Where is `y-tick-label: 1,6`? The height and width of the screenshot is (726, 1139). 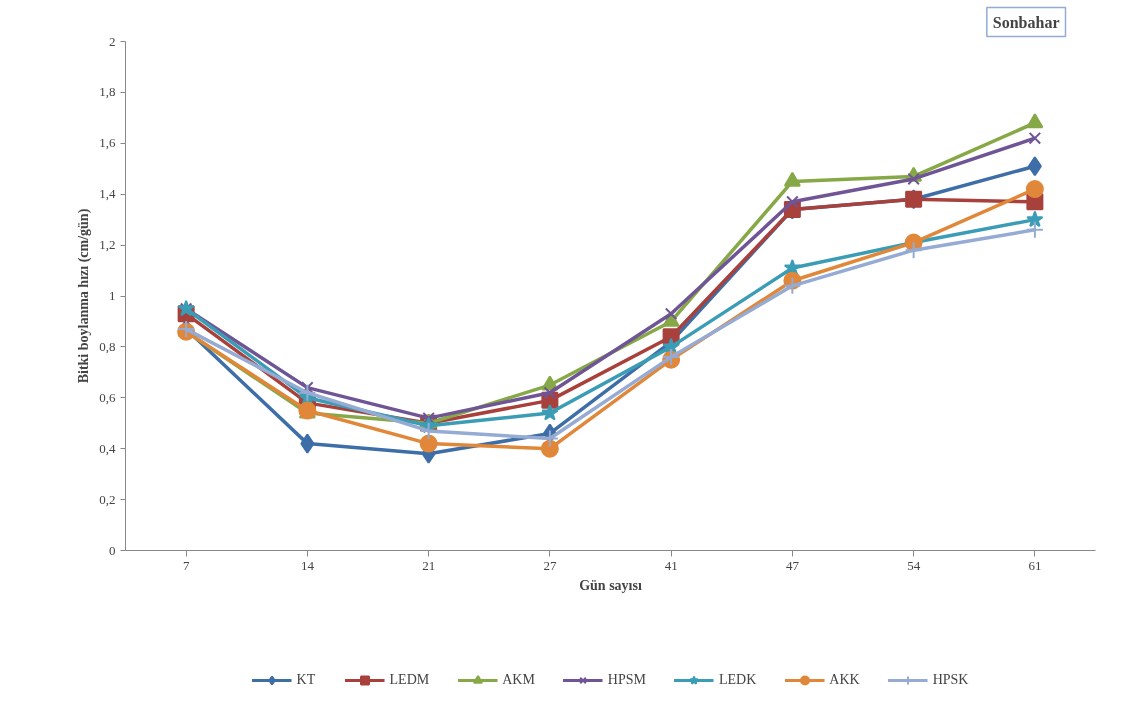
y-tick-label: 1,6 is located at coordinates (107, 143).